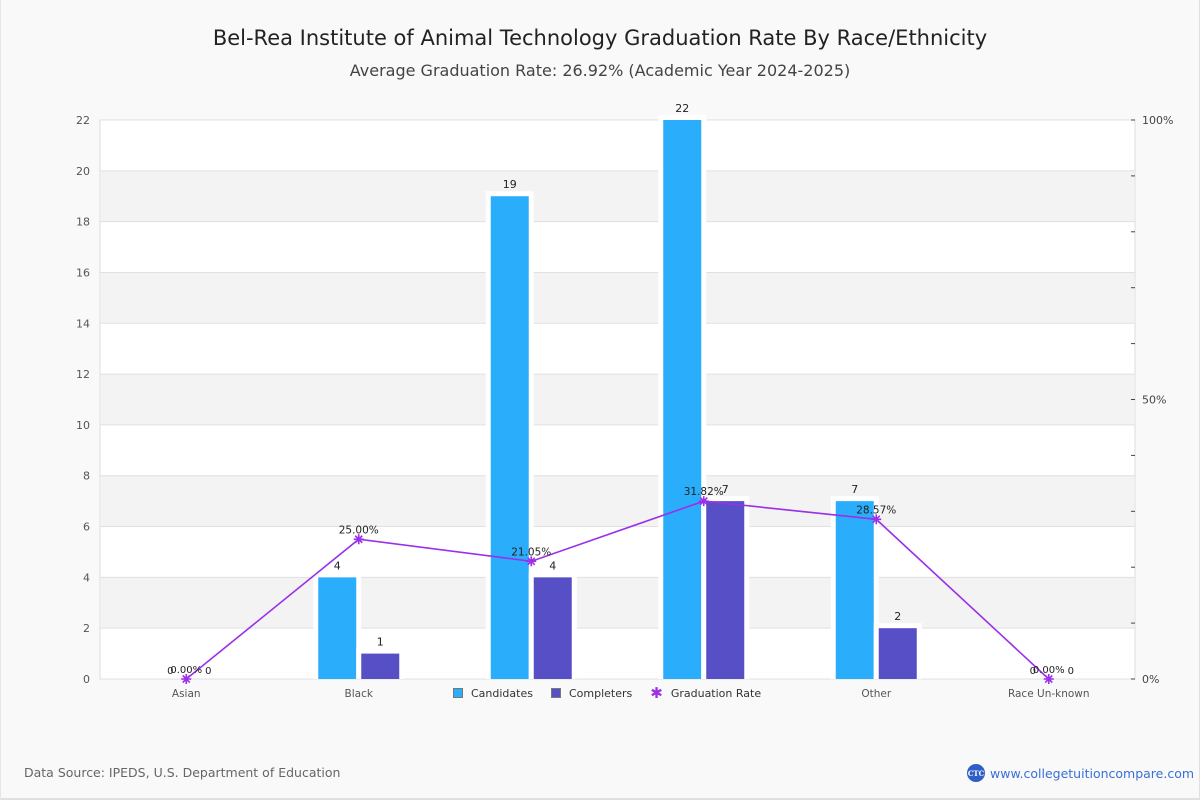 This screenshot has width=1200, height=800. Describe the element at coordinates (1092, 773) in the screenshot. I see `brand-url: www.collegetuitioncompare.com` at that location.